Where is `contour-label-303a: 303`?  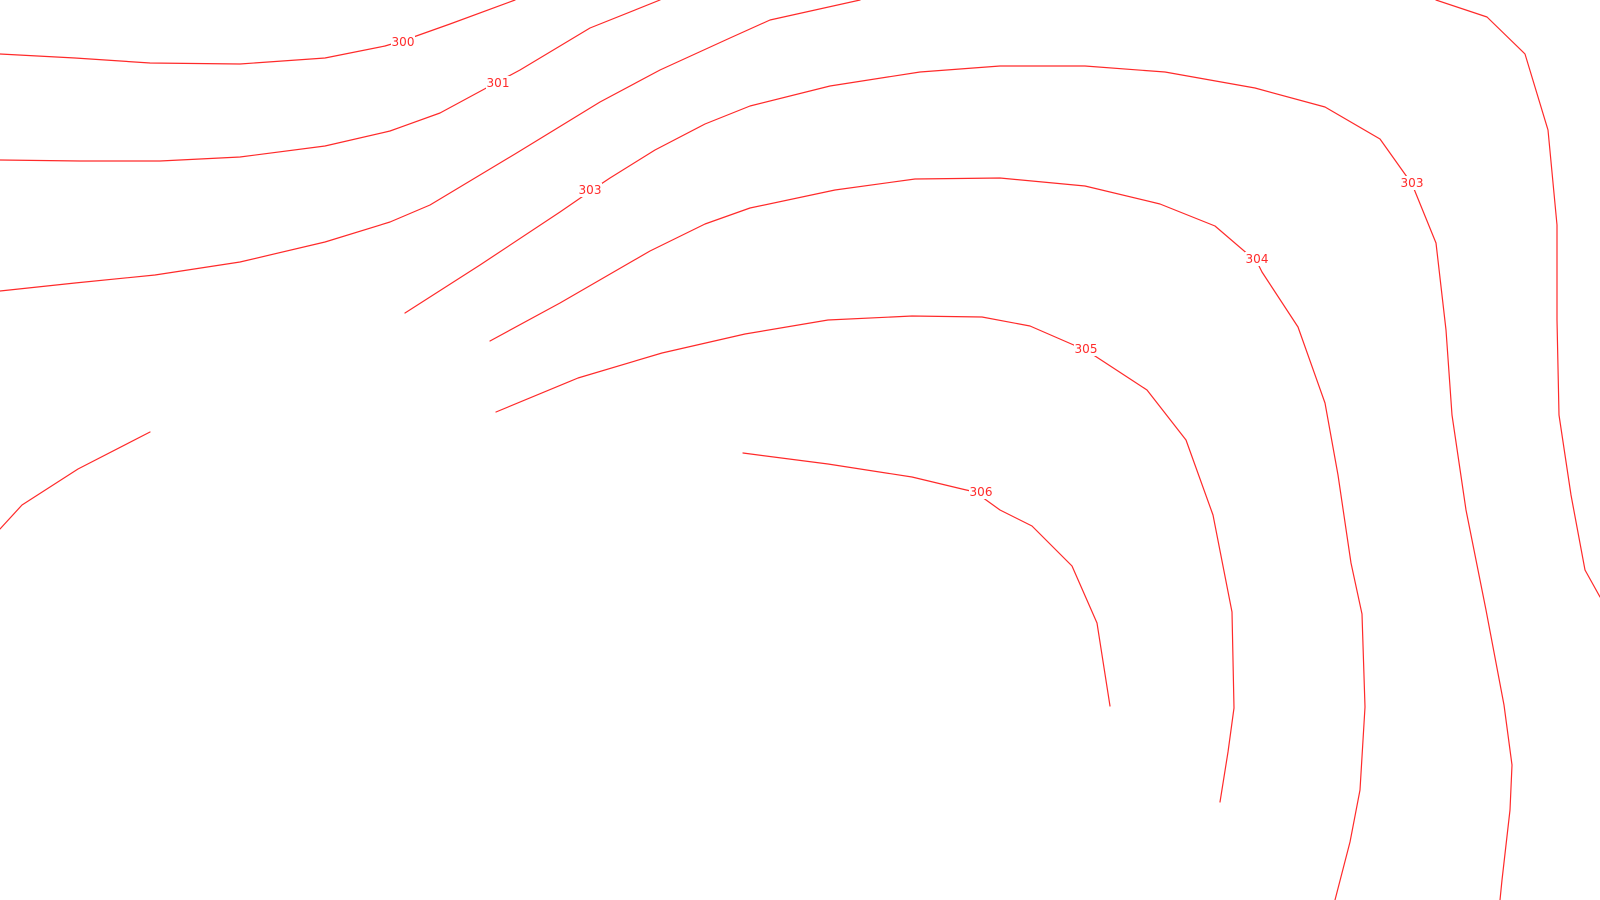
contour-label-303a: 303 is located at coordinates (590, 190).